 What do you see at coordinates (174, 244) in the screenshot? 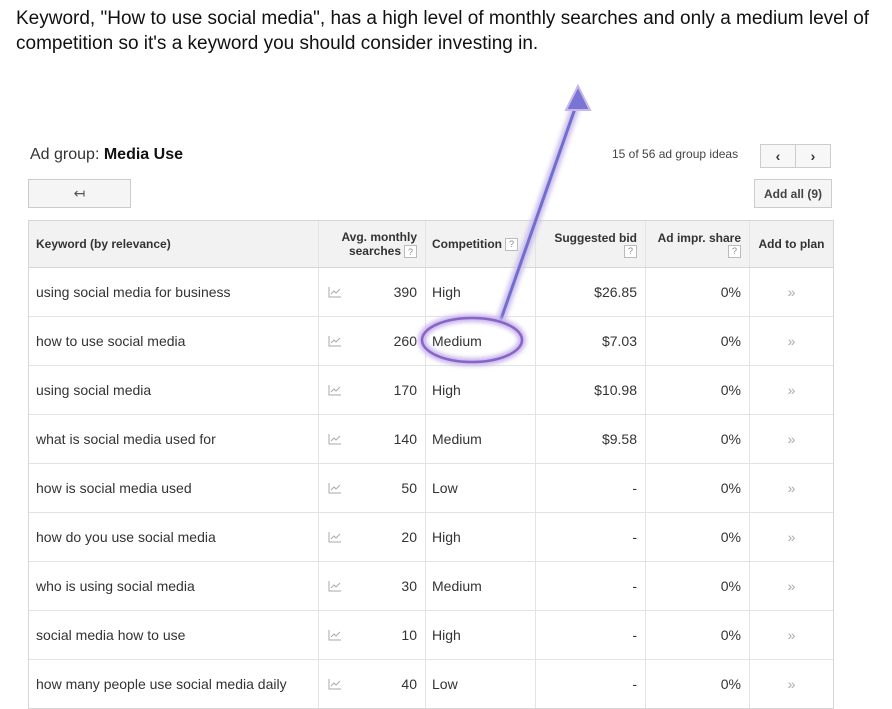
I see `header-keyword: Keyword (by relevance)` at bounding box center [174, 244].